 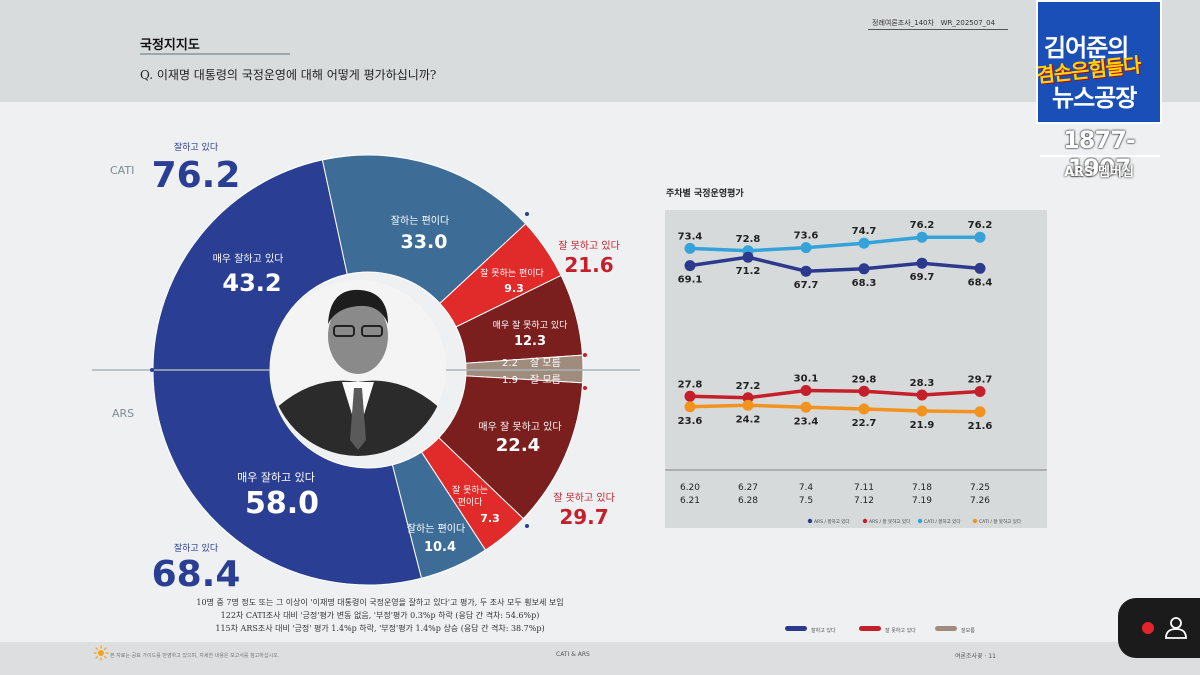 What do you see at coordinates (748, 419) in the screenshot?
I see `data-label: 24.2` at bounding box center [748, 419].